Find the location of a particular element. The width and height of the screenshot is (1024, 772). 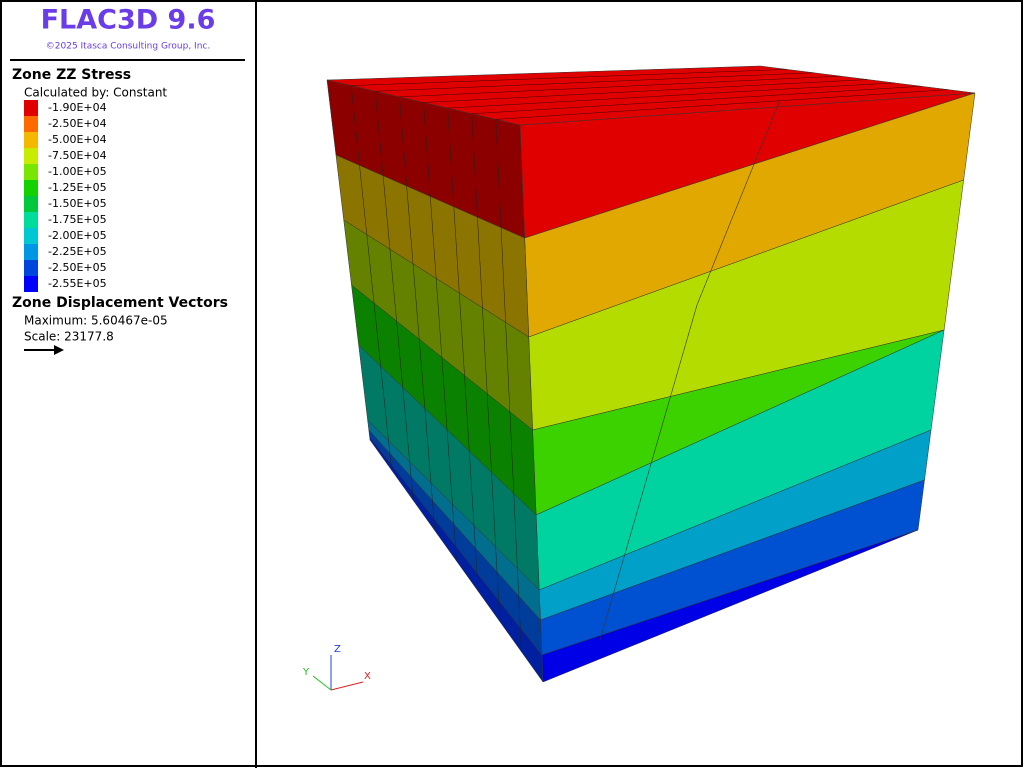

top-face is located at coordinates (651, 95).